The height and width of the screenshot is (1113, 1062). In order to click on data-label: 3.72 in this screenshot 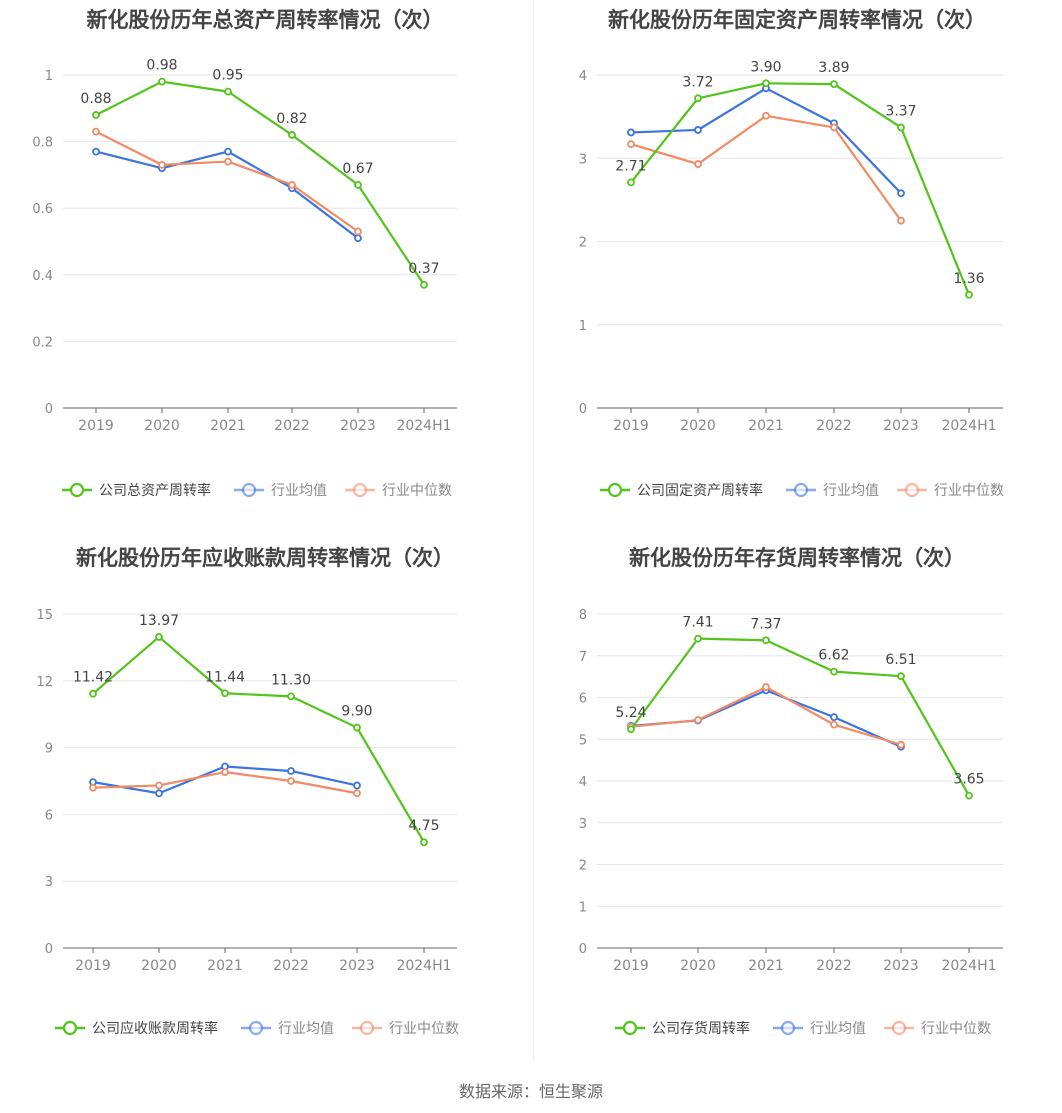, I will do `click(697, 82)`.